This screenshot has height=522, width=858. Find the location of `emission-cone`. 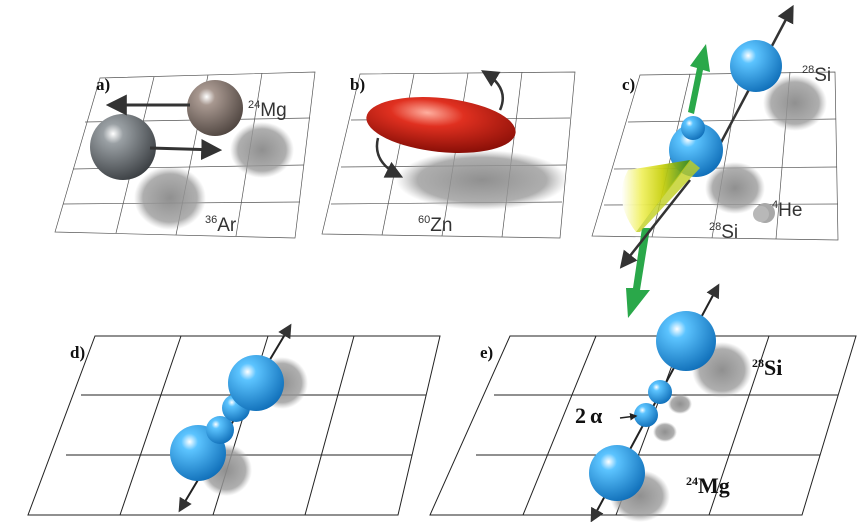

emission-cone is located at coordinates (655, 196).